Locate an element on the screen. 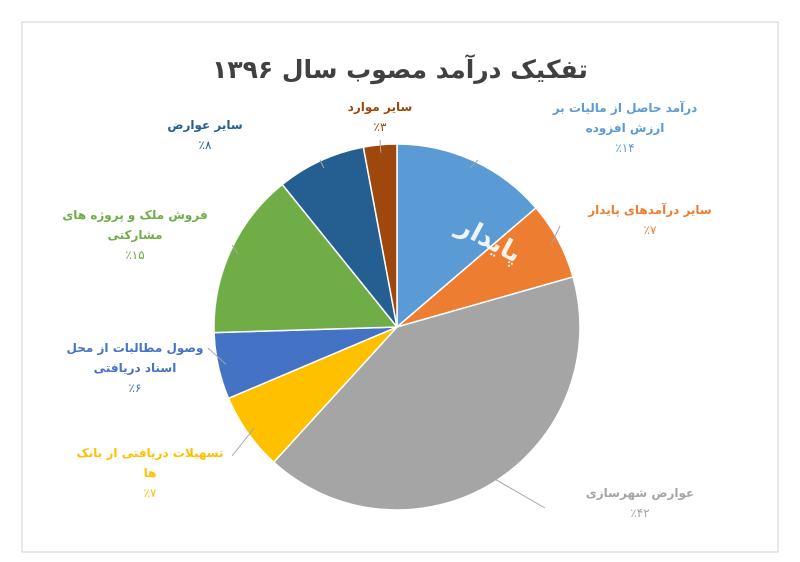 This screenshot has width=800, height=562. value-label: ٪۱۴ is located at coordinates (625, 148).